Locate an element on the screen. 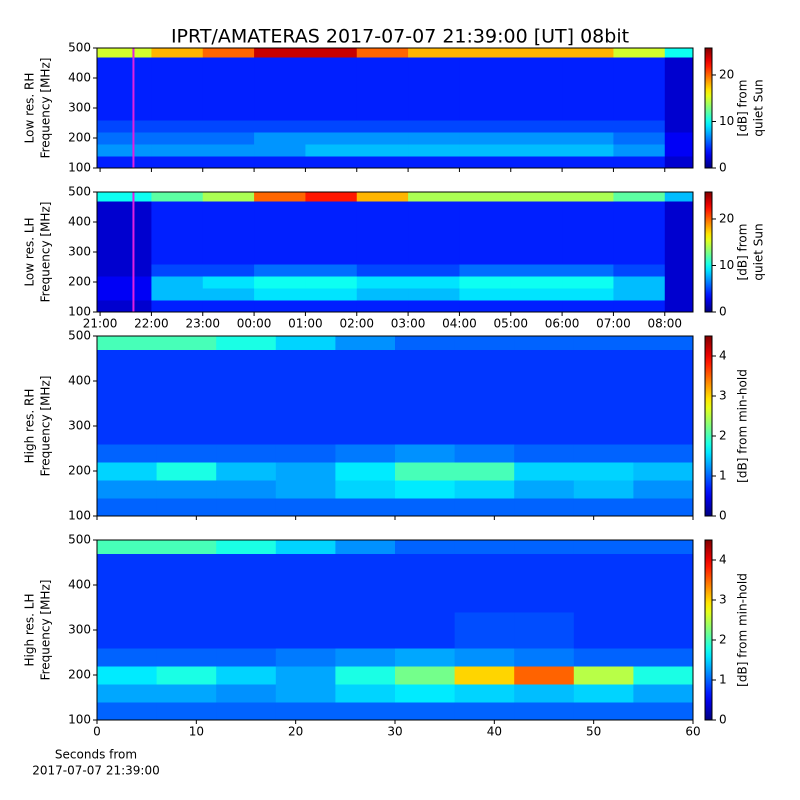 The width and height of the screenshot is (800, 800). x-tick-label: 08:00 is located at coordinates (664, 324).